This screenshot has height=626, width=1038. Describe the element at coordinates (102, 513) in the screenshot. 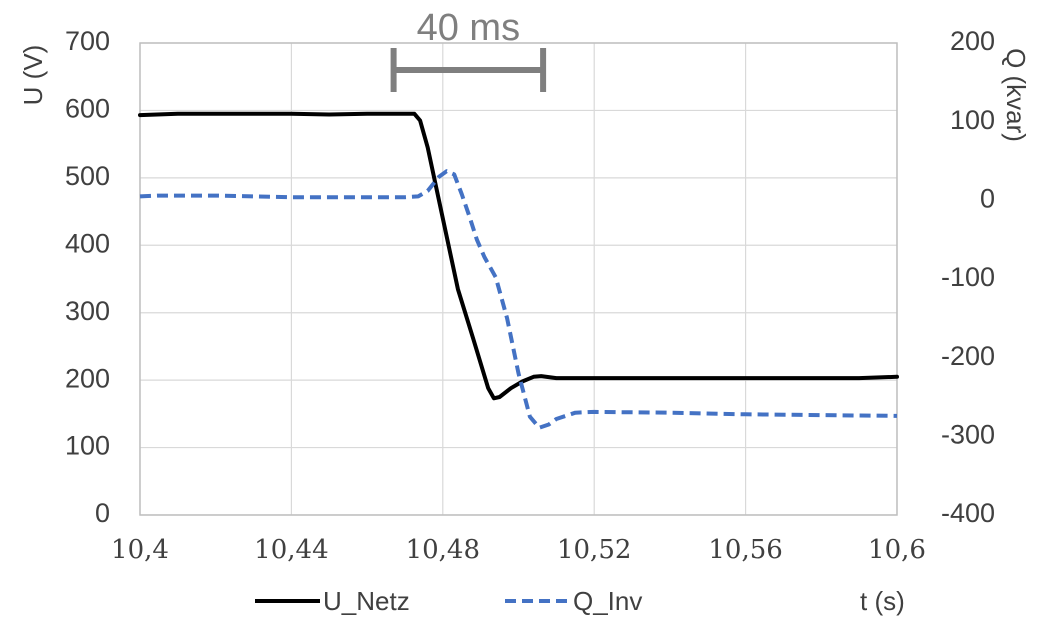

I see `y-tick-label: 0` at that location.